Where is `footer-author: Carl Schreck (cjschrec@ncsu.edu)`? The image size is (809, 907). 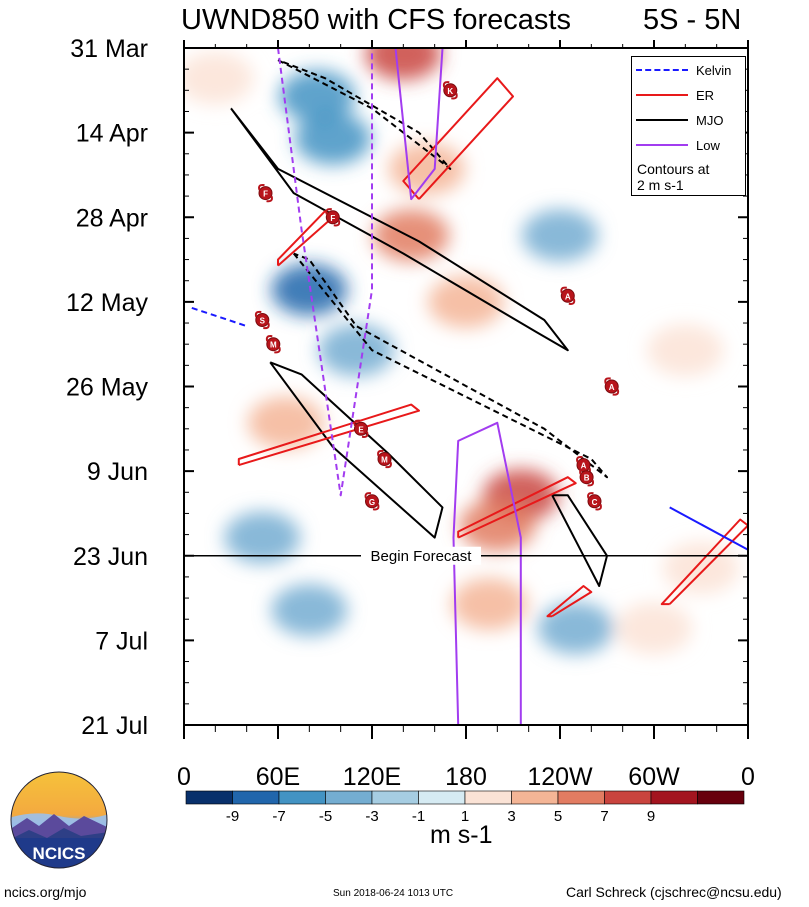 footer-author: Carl Schreck (cjschrec@ncsu.edu) is located at coordinates (674, 892).